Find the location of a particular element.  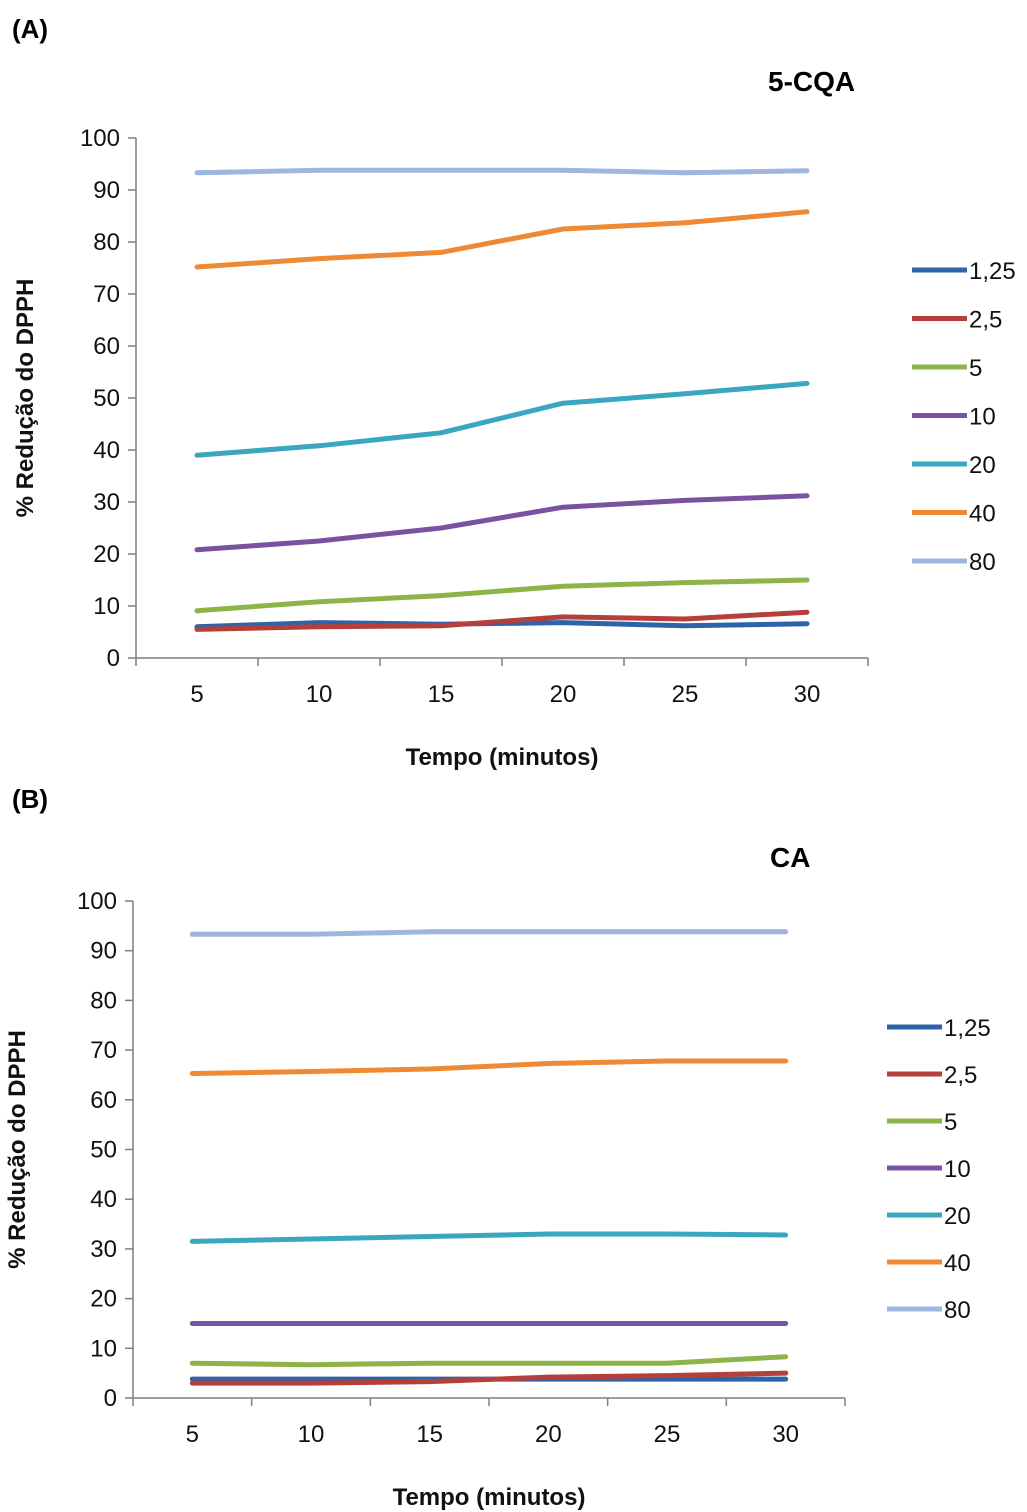

chart-title: CA is located at coordinates (790, 857).